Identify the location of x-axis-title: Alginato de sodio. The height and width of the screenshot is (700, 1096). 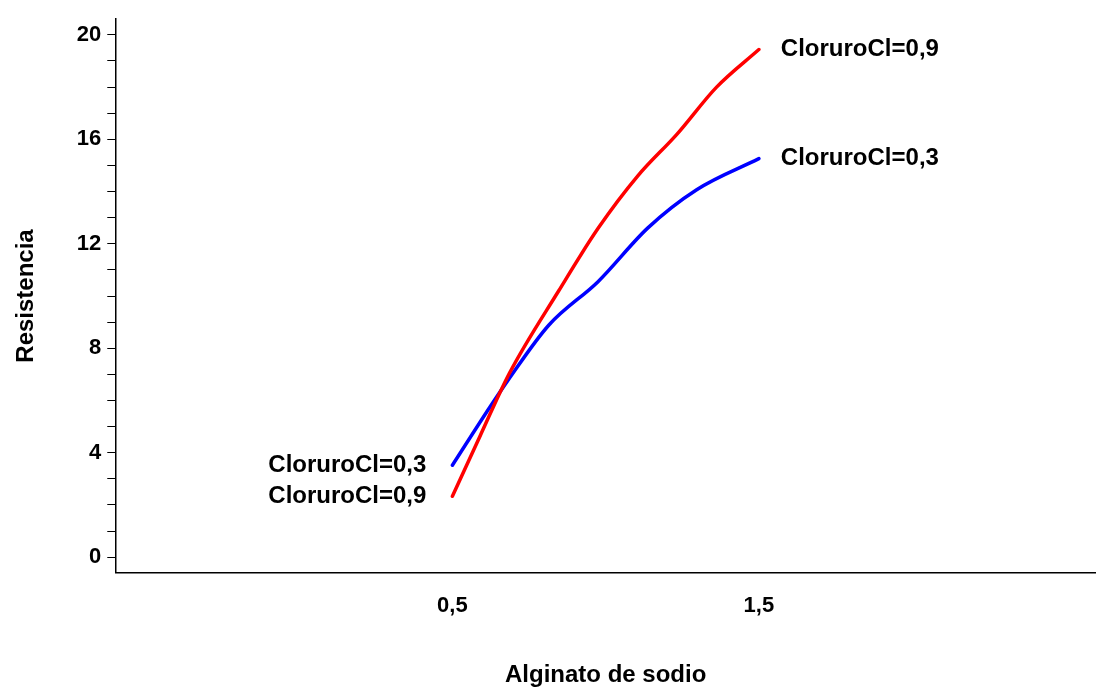
(605, 674).